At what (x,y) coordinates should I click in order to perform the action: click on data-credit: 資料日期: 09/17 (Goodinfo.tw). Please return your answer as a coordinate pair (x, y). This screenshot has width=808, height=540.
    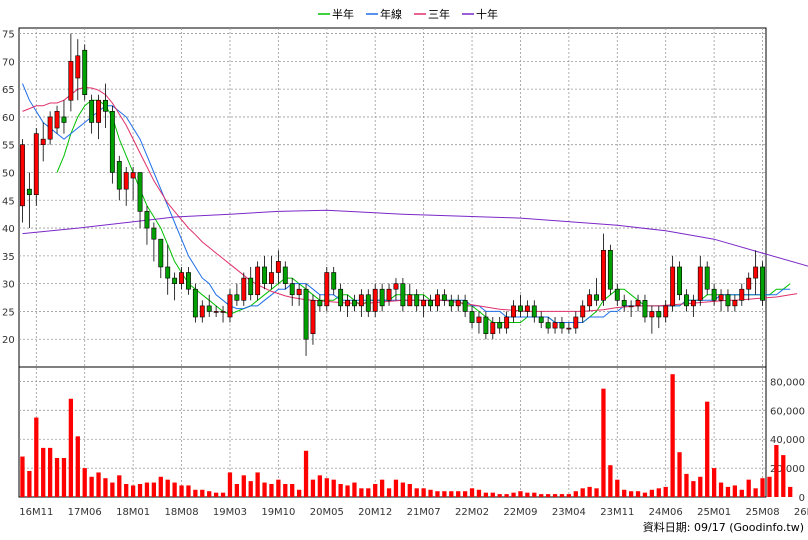
    Looking at the image, I should click on (723, 527).